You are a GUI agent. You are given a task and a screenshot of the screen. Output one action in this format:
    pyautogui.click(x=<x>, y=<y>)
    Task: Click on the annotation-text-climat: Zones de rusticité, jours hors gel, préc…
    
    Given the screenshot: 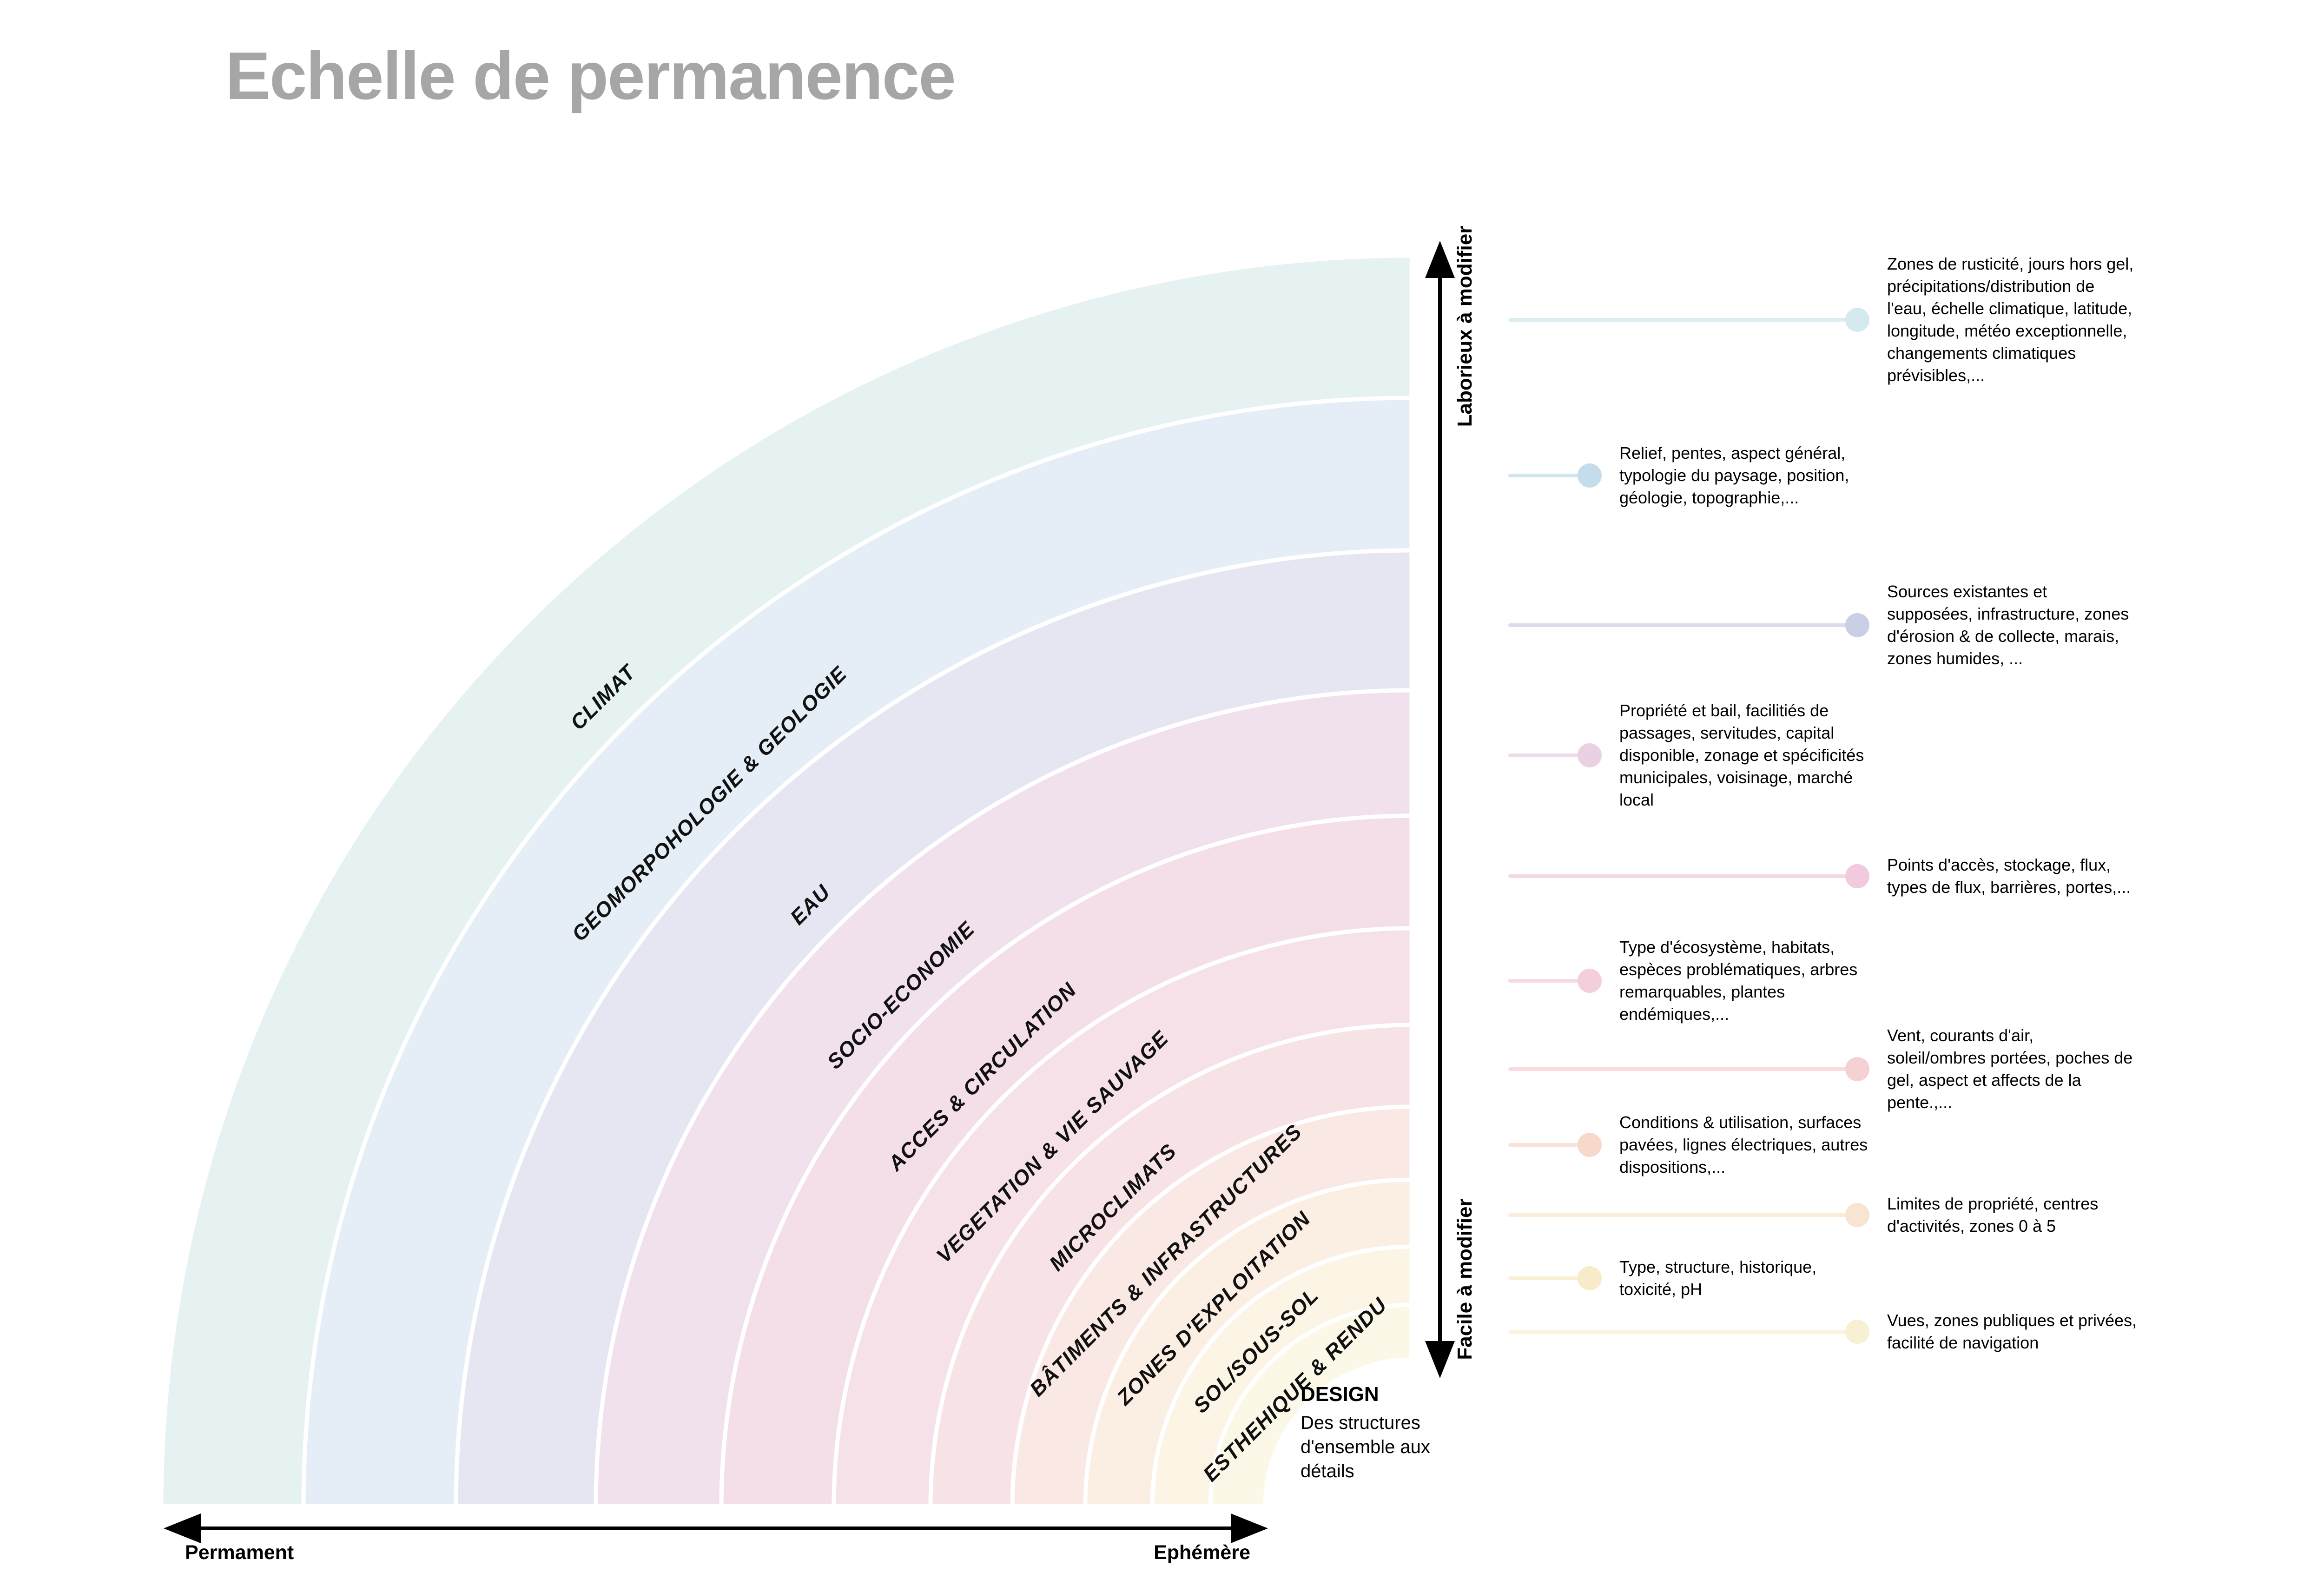 What is the action you would take?
    pyautogui.click(x=2010, y=319)
    